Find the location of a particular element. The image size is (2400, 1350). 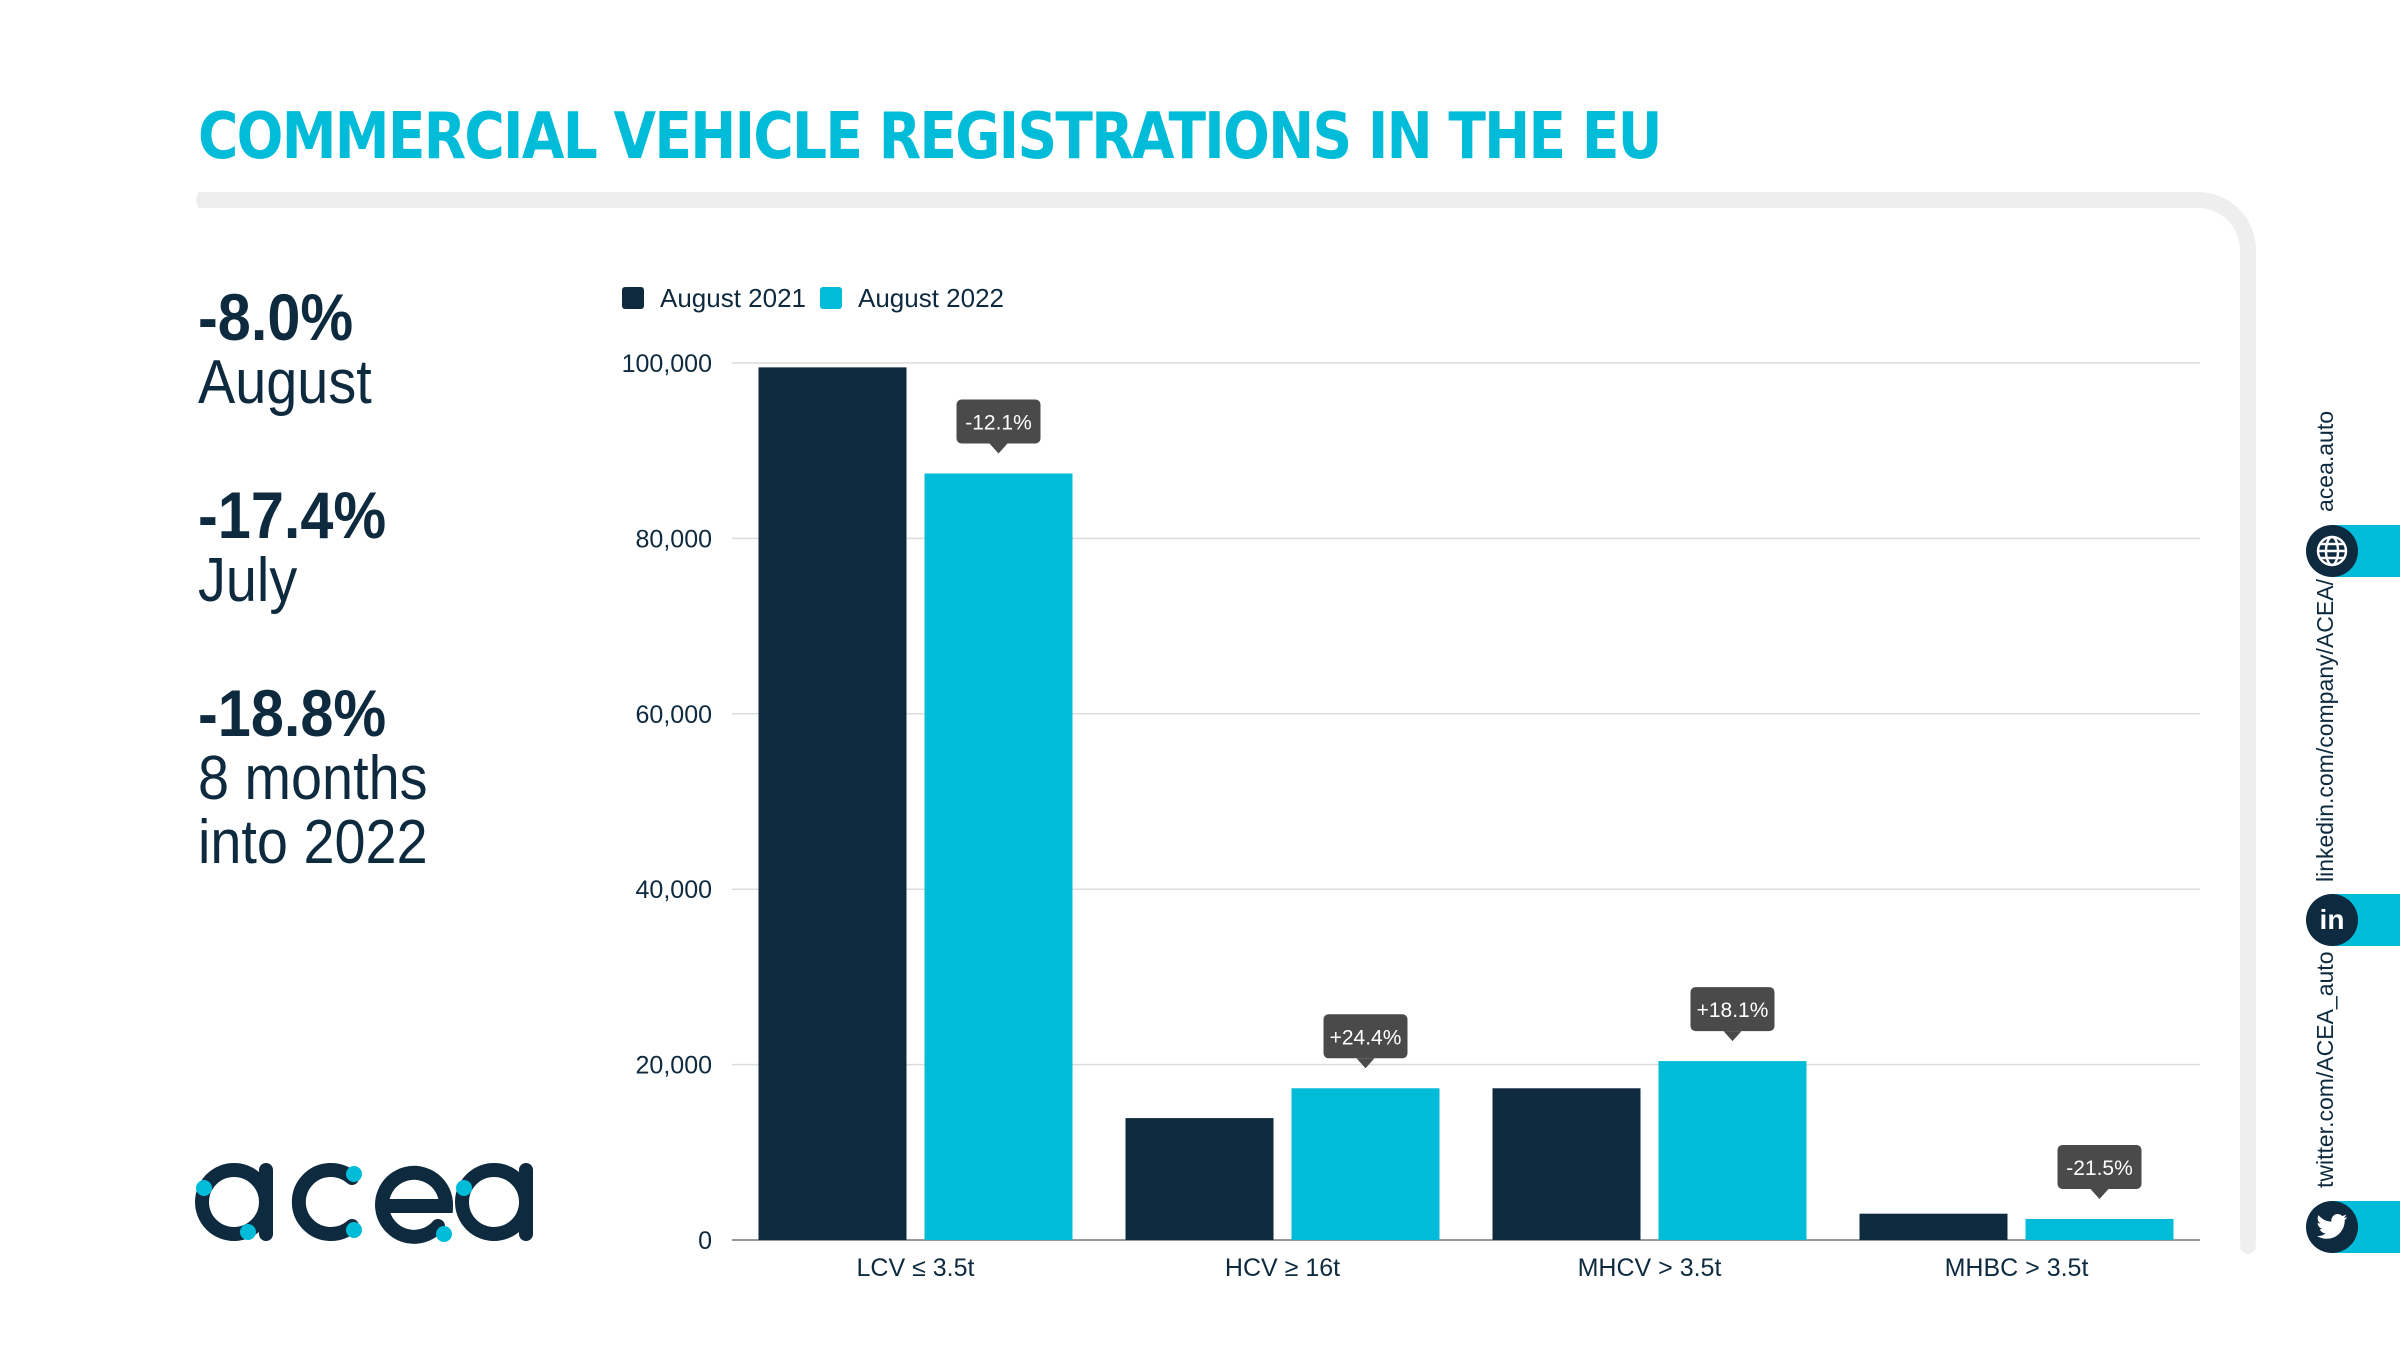

stat-august: -8.0% August is located at coordinates (294, 349).